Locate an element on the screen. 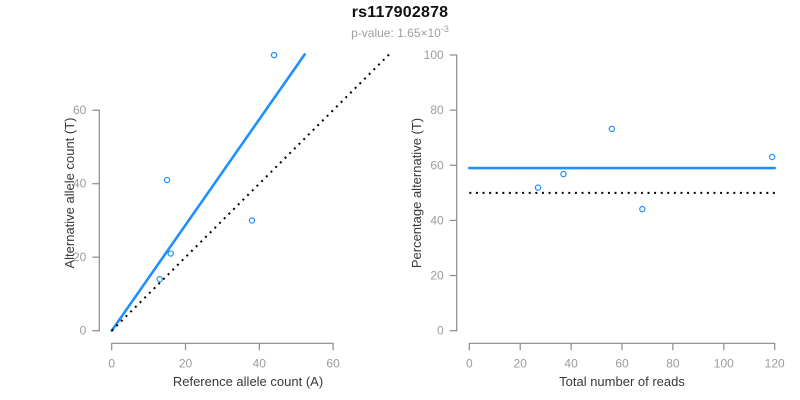  x-tick-label: 80 is located at coordinates (673, 363).